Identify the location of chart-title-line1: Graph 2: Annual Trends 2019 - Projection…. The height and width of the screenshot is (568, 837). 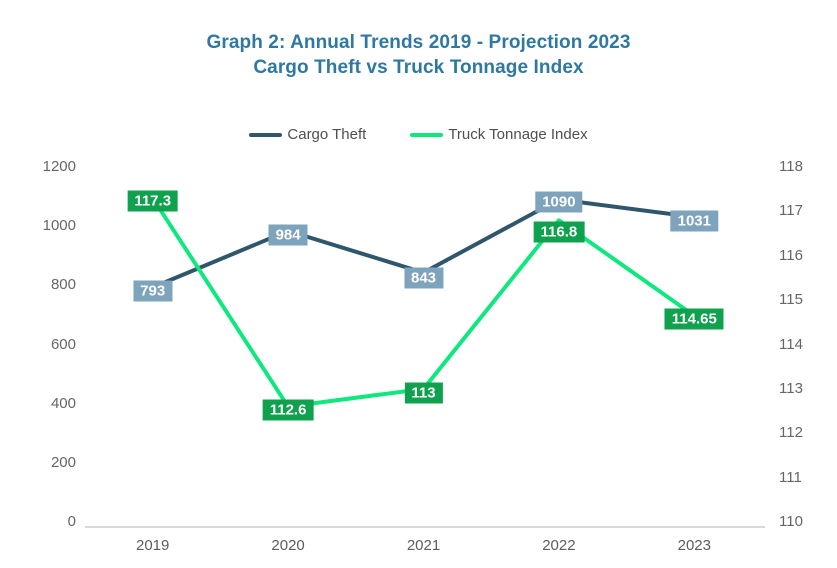
(418, 42).